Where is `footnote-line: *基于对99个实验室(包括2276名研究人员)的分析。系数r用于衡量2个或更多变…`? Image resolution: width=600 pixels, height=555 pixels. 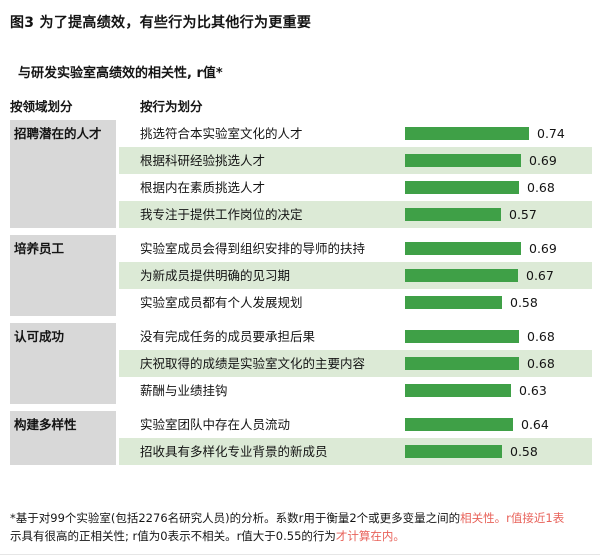
footnote-line: *基于对99个实验室(包括2276名研究人员)的分析。系数r用于衡量2个或更多变… is located at coordinates (301, 518).